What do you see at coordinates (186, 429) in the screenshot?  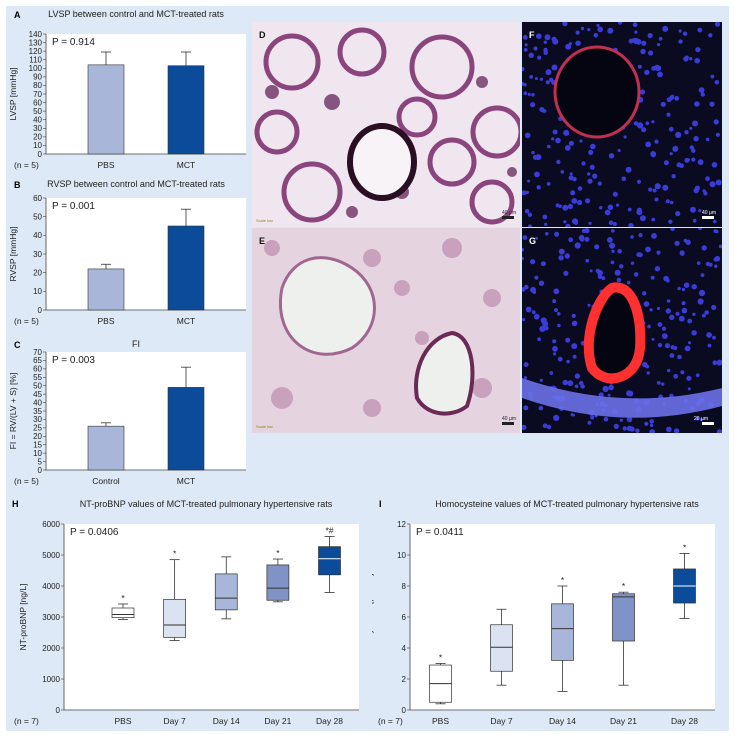 I see `bar-mct` at bounding box center [186, 429].